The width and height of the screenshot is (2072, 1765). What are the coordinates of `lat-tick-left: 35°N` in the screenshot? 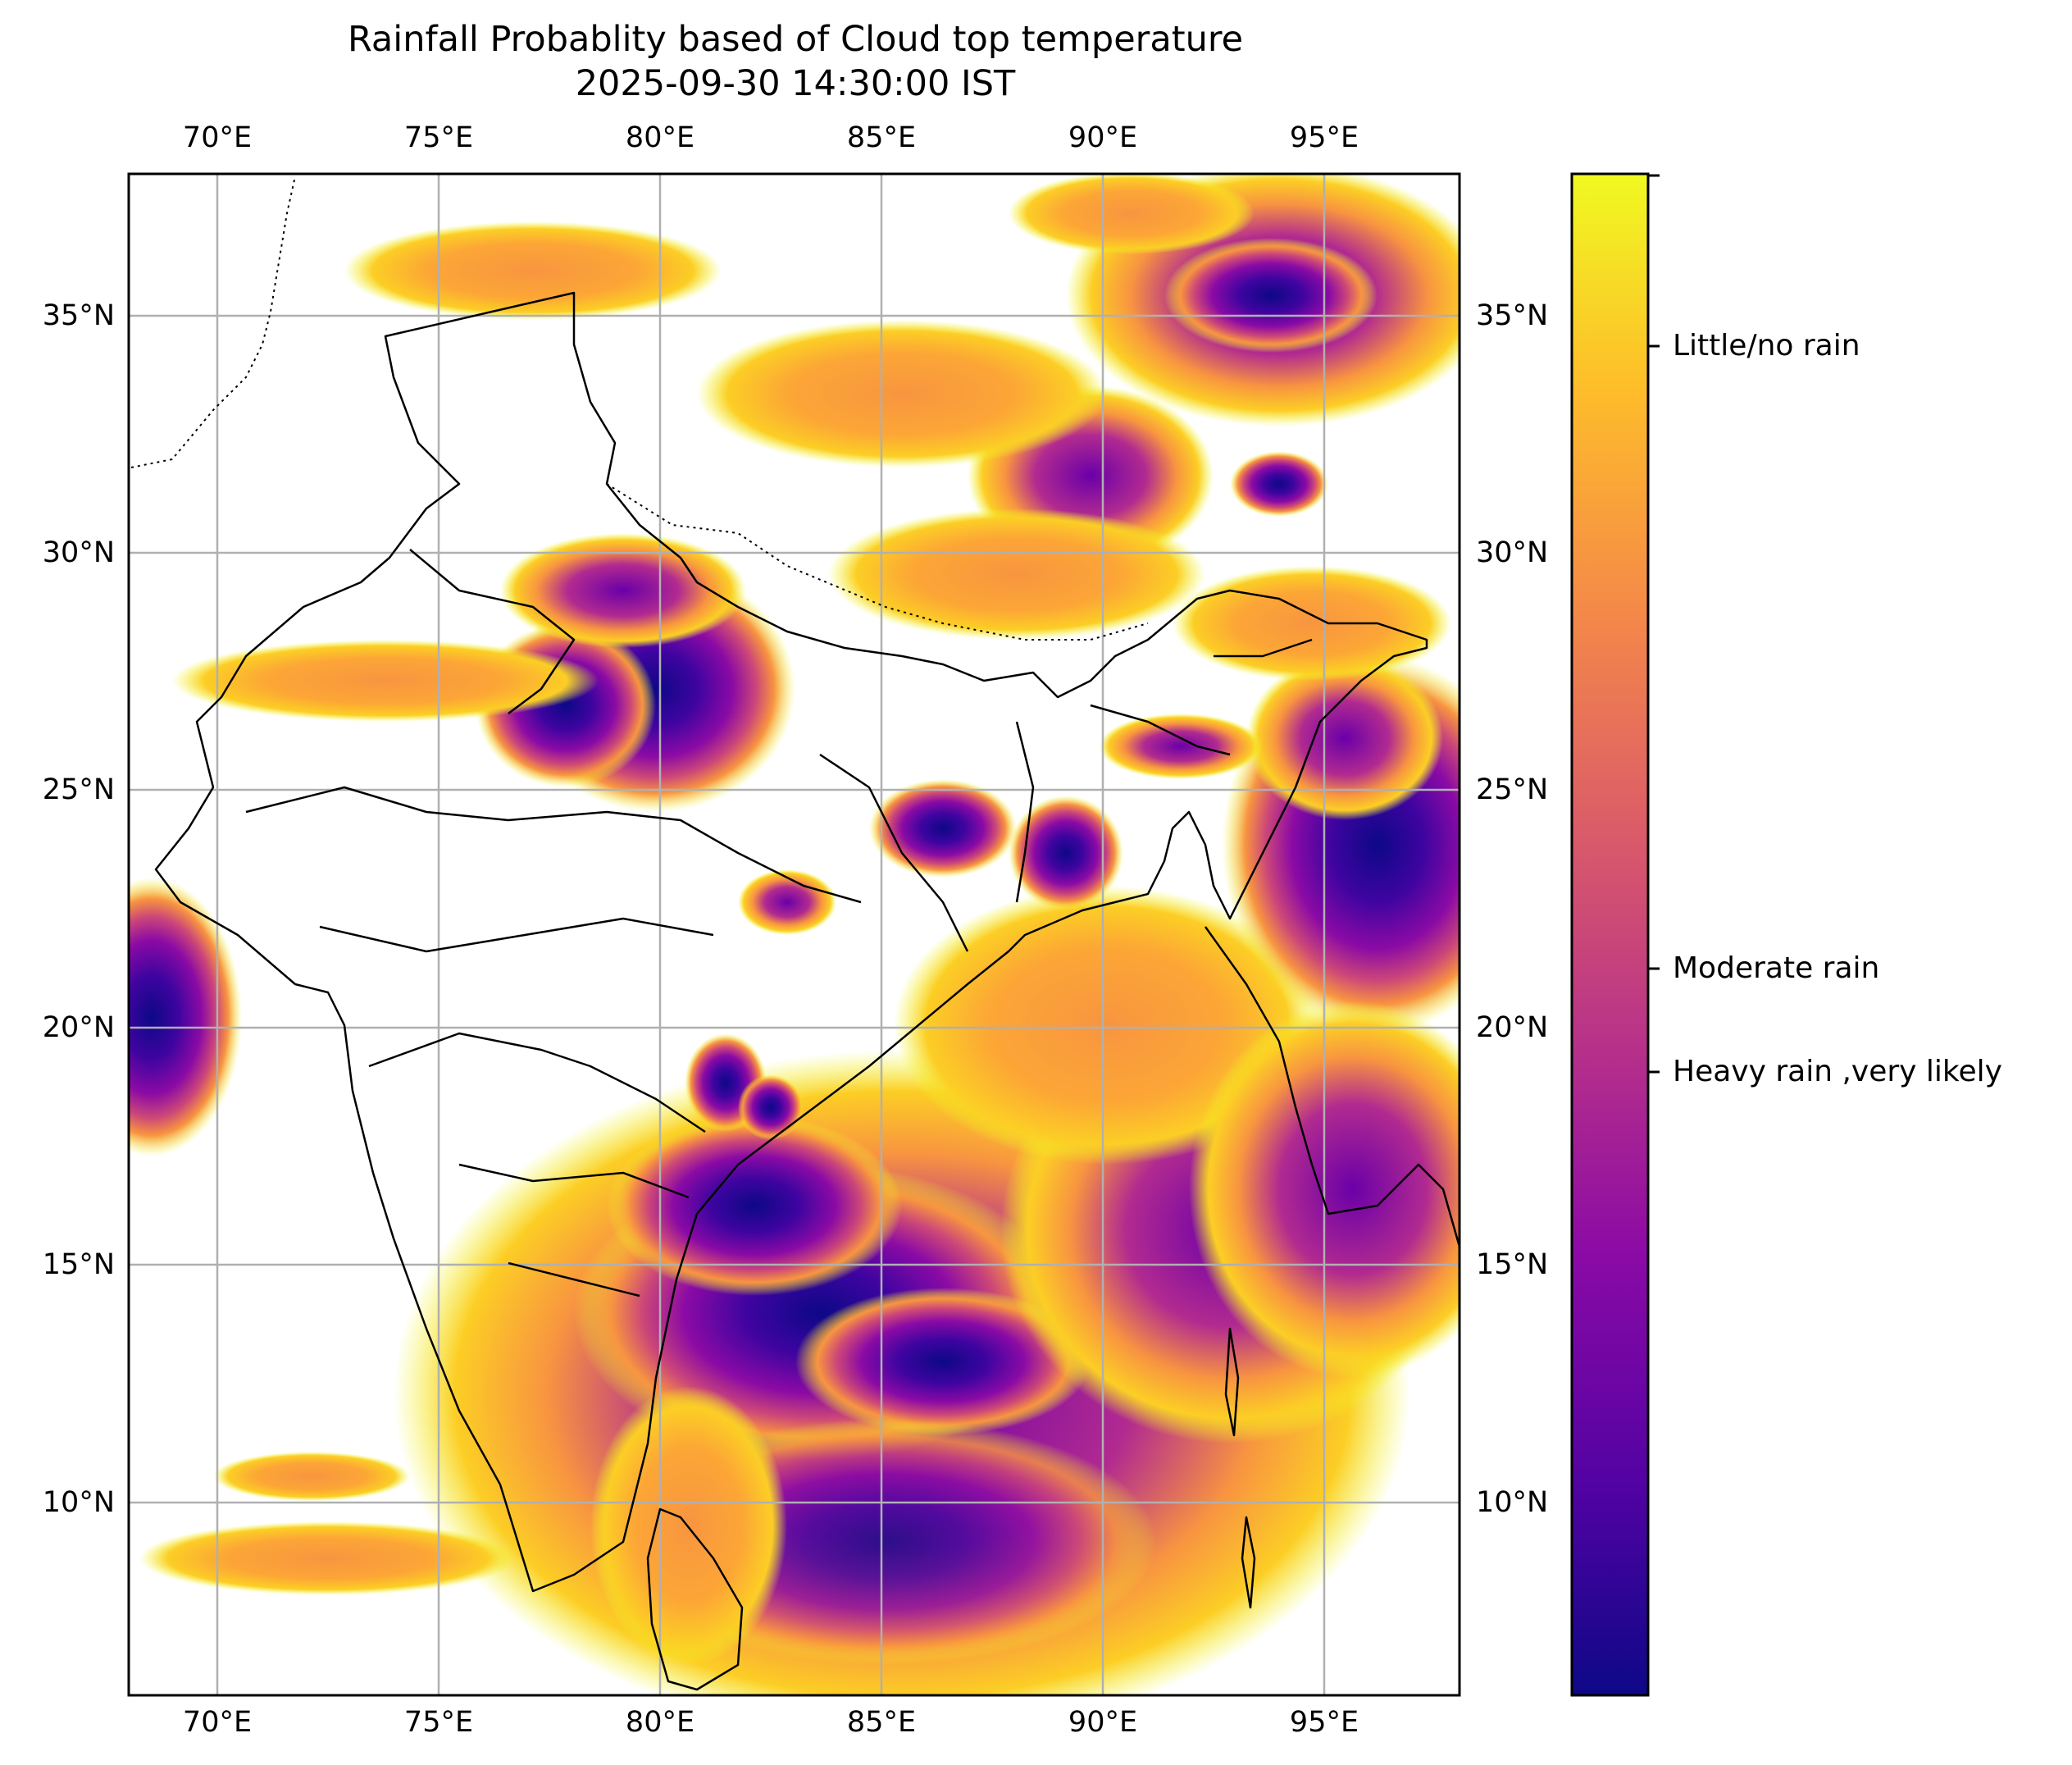 It's located at (78, 315).